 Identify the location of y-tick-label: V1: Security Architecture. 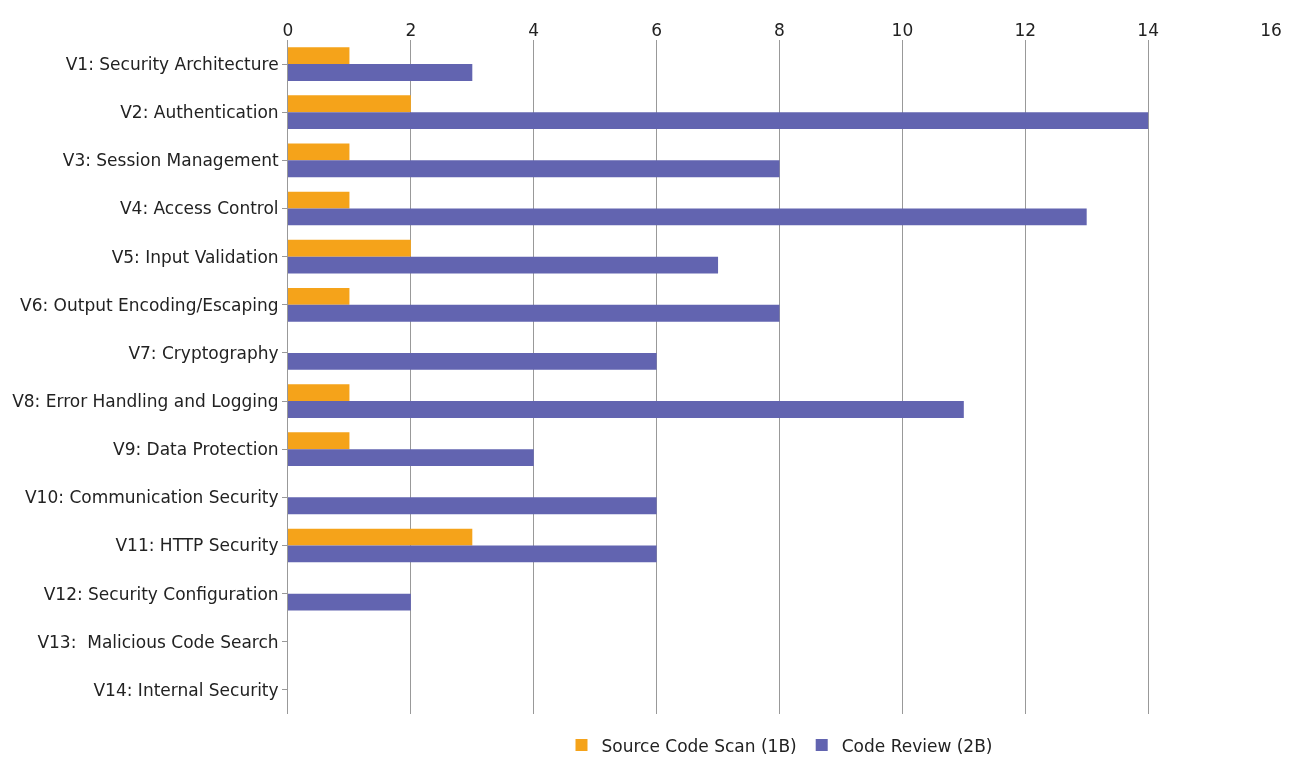
(172, 64).